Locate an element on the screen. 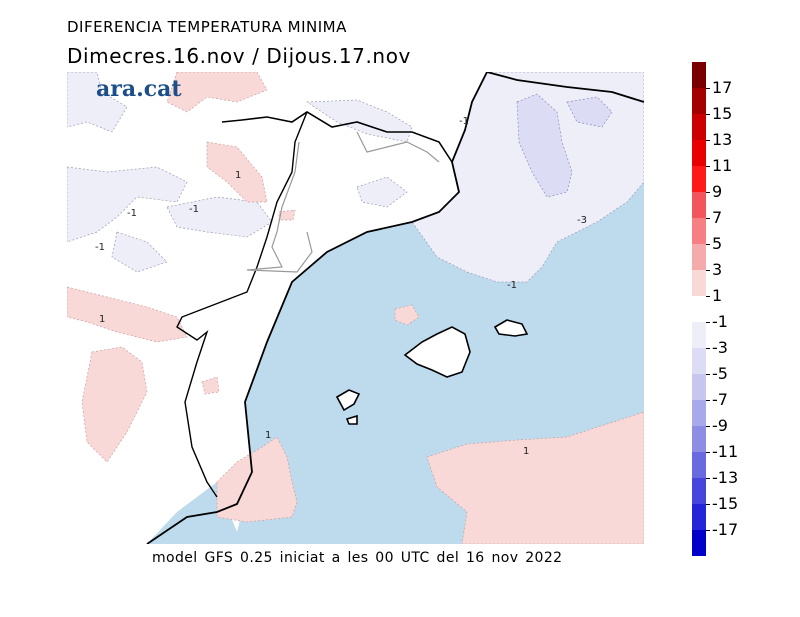 This screenshot has height=617, width=800. legend-label: 5 is located at coordinates (717, 243).